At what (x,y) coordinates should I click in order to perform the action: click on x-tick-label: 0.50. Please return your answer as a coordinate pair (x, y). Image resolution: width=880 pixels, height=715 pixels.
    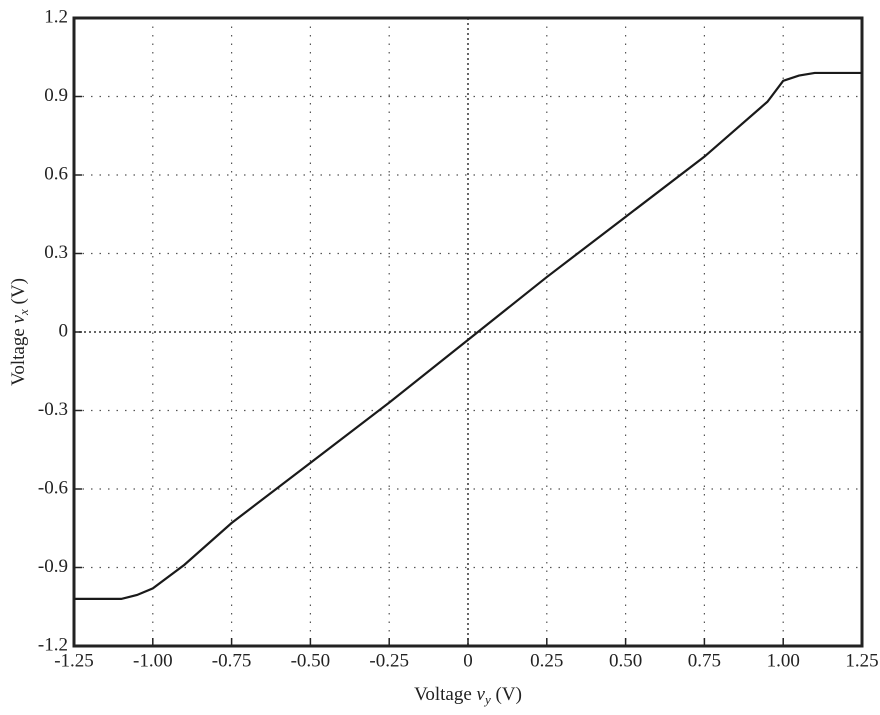
    Looking at the image, I should click on (625, 660).